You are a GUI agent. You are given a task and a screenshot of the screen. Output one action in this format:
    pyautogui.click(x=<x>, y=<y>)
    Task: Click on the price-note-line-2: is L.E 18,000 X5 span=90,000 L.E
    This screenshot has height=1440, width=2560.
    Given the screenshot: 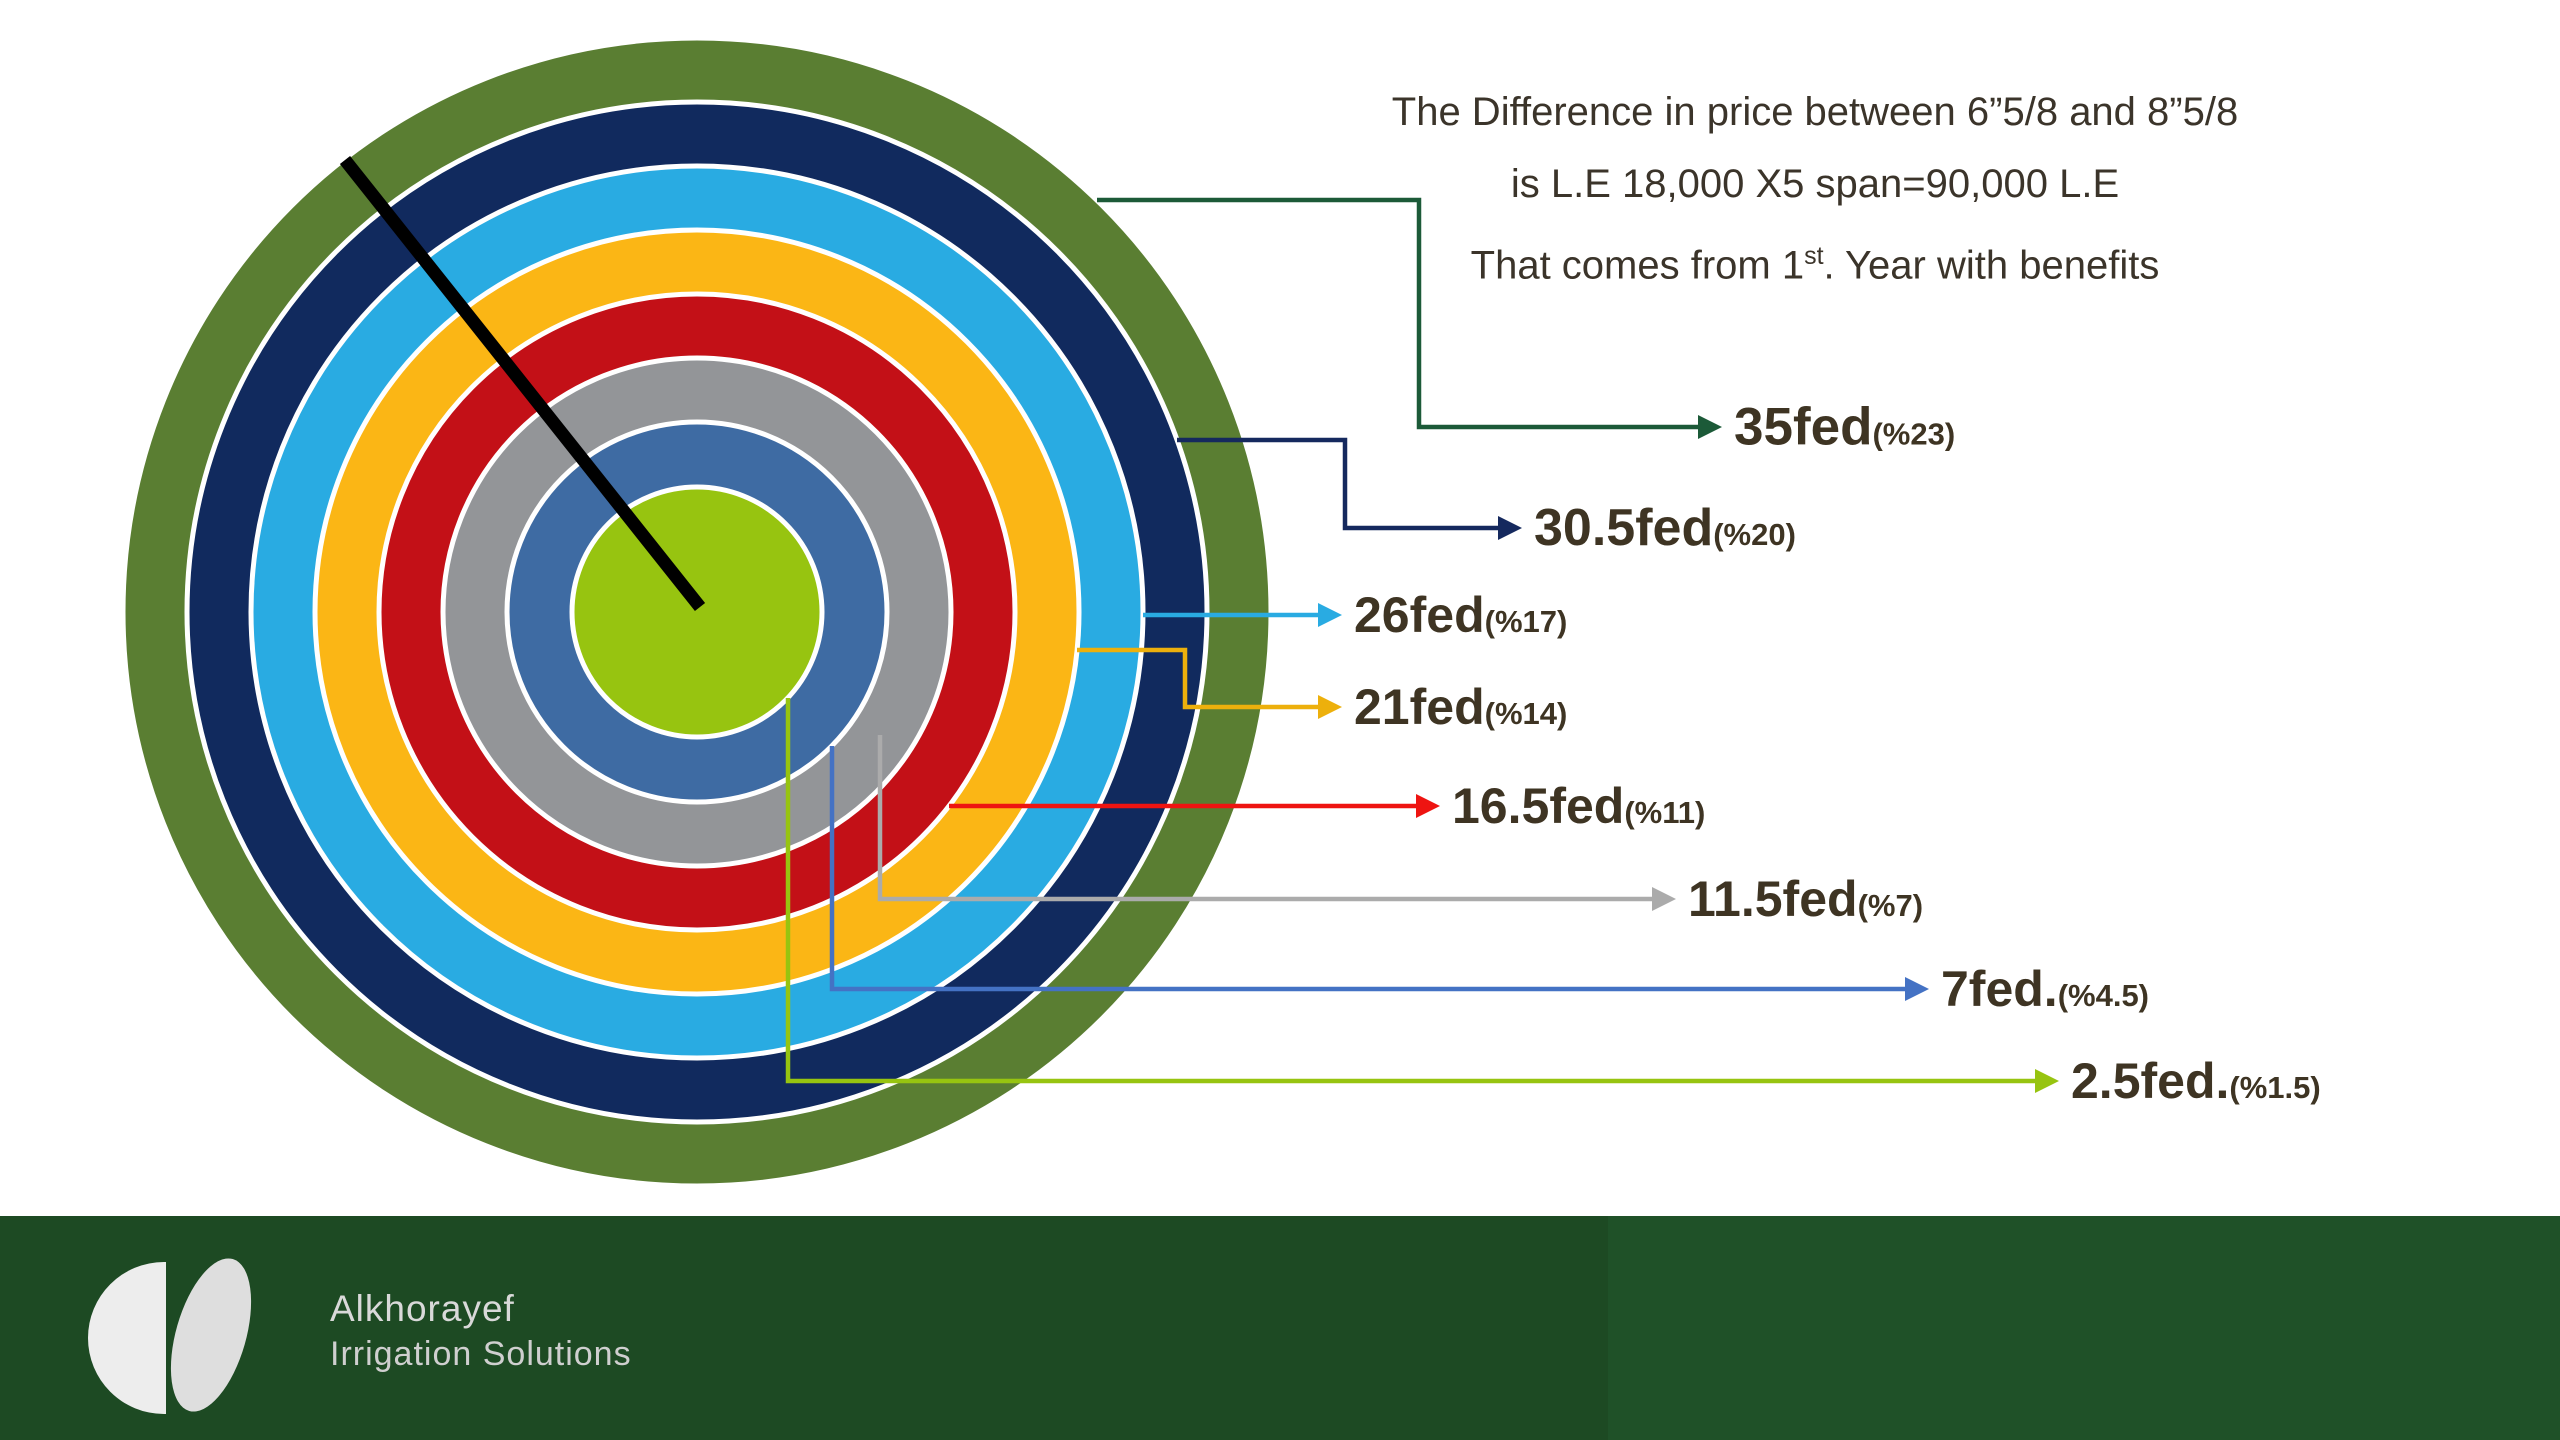 What is the action you would take?
    pyautogui.click(x=1815, y=184)
    